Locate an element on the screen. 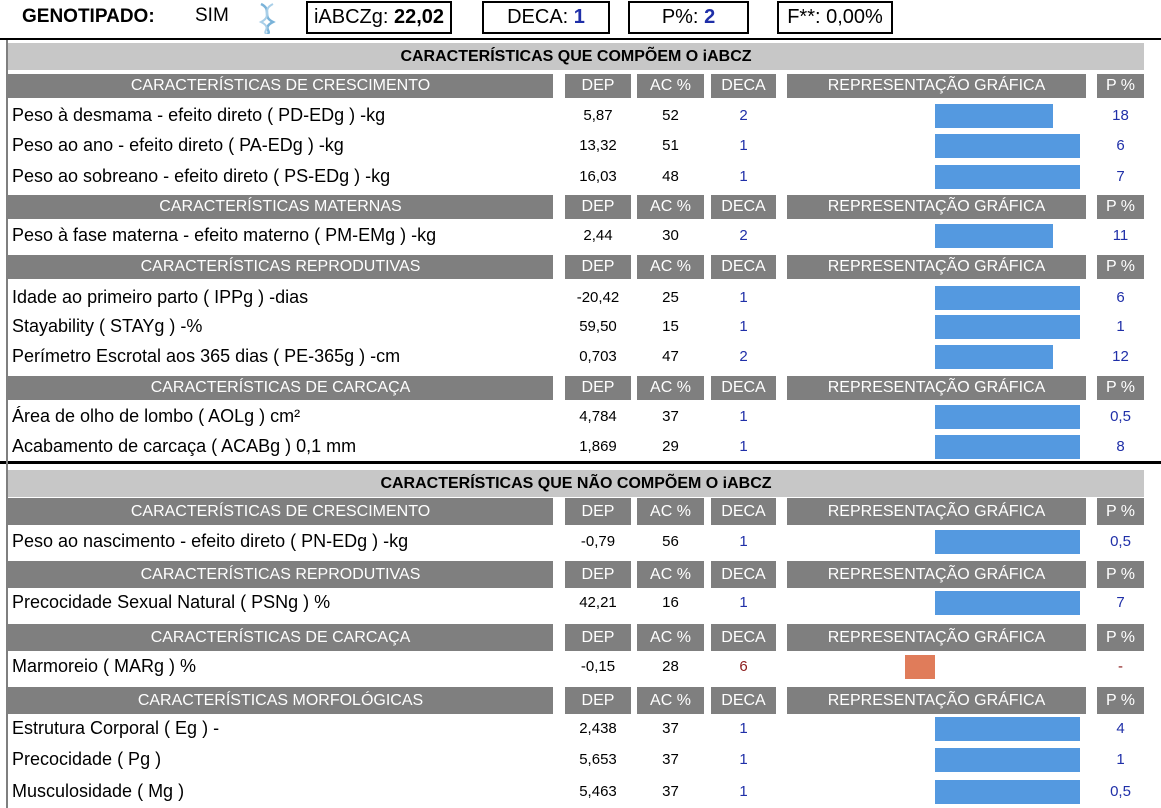 This screenshot has width=1161, height=808. section-title: CARACTERÍSTICAS QUE NÃO COMPÕEM O iABCZ is located at coordinates (576, 483).